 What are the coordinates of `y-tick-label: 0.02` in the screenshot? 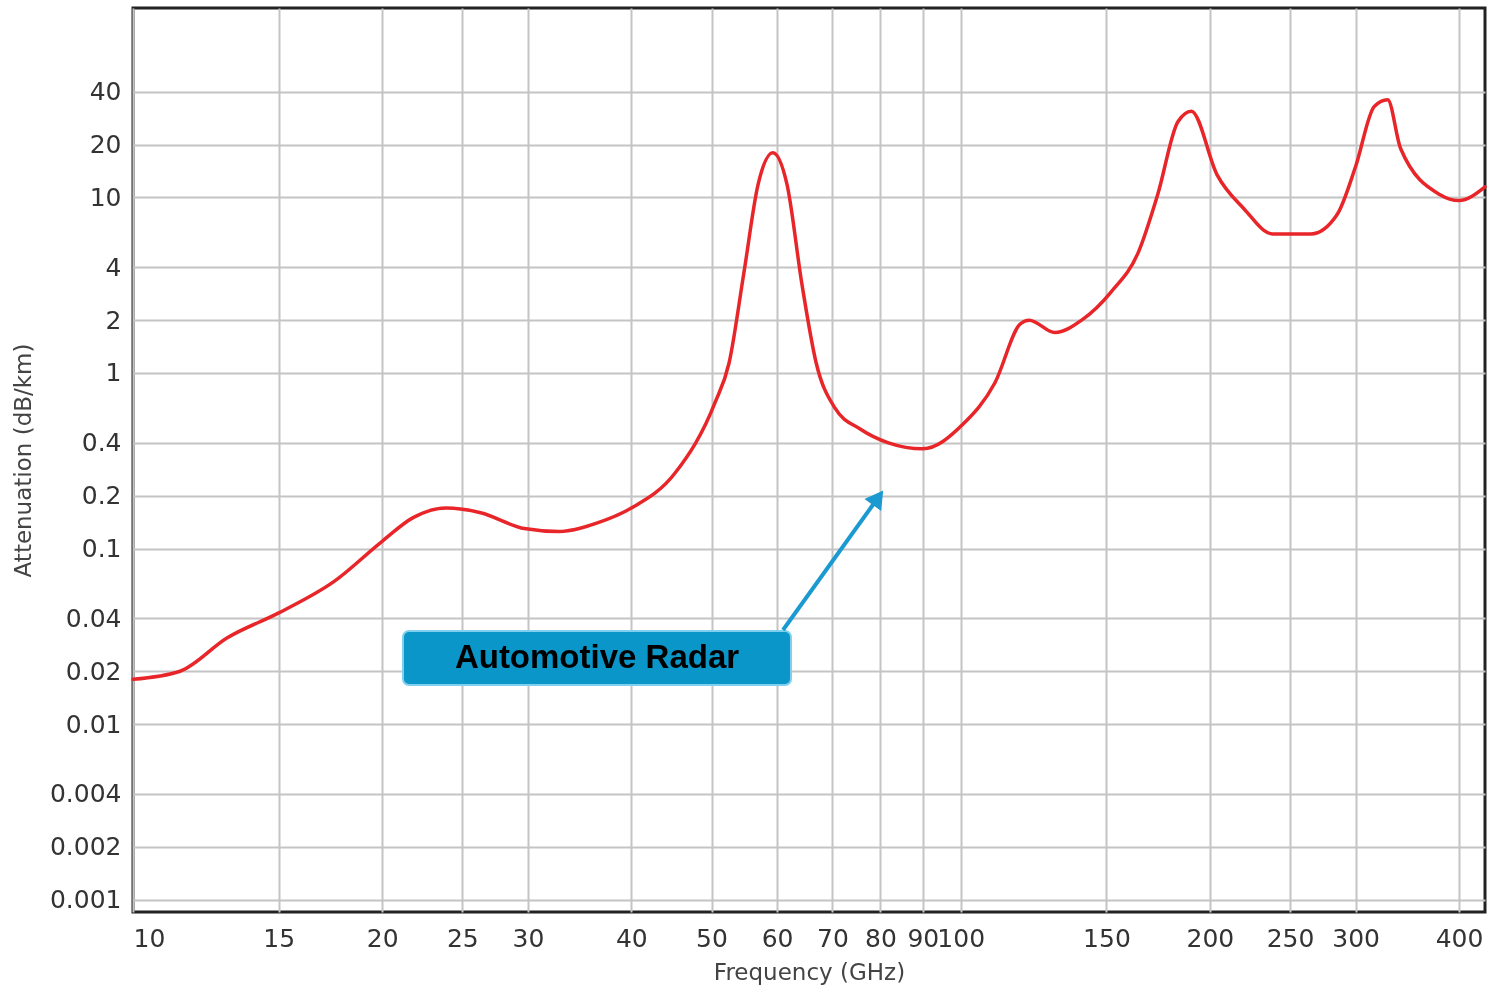 It's located at (93, 671).